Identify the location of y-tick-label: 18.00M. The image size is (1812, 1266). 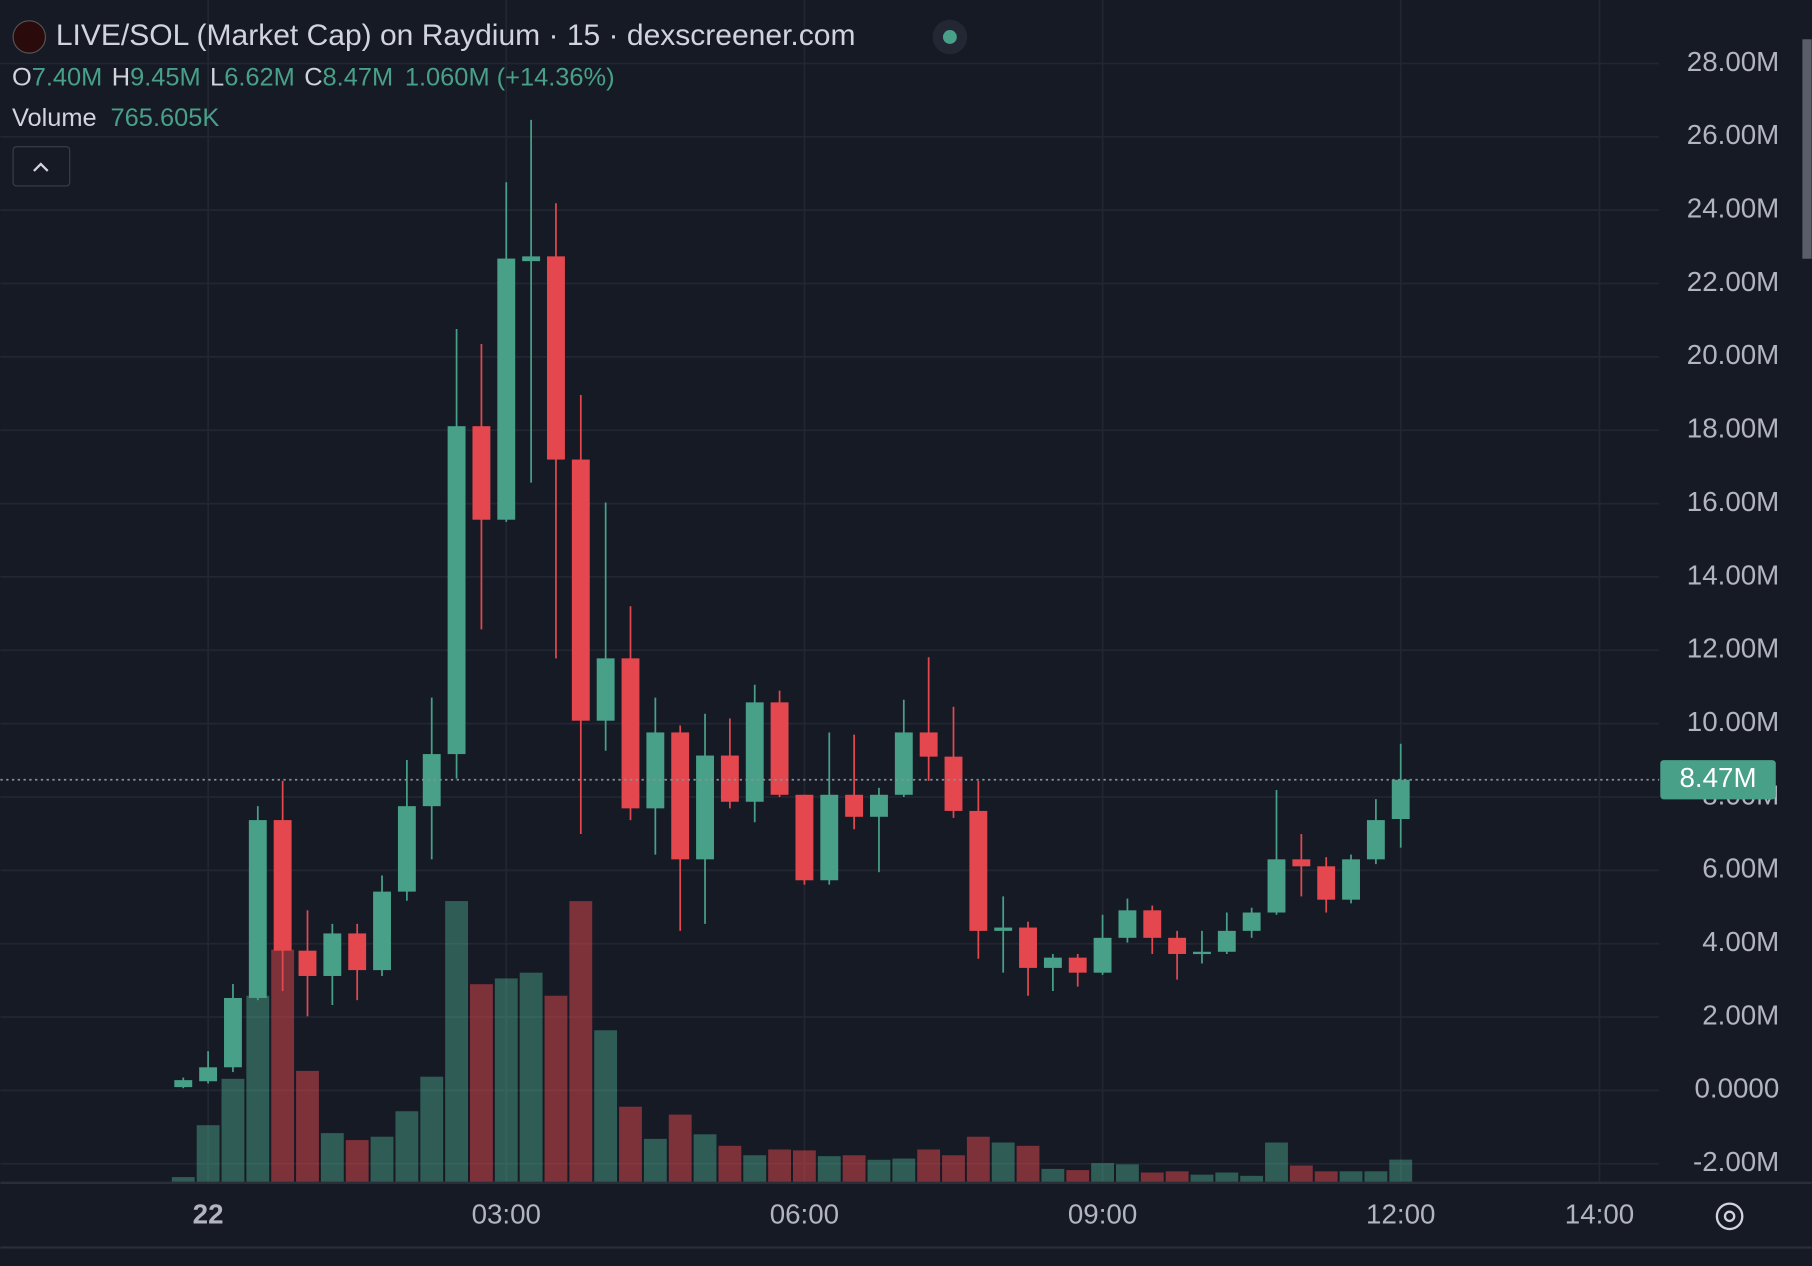
(1733, 428).